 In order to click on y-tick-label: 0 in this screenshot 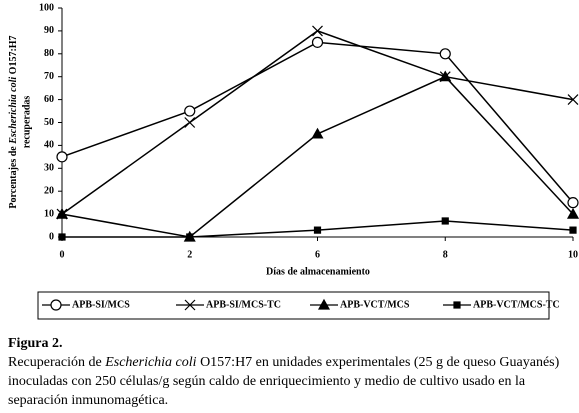, I will do `click(51, 236)`.